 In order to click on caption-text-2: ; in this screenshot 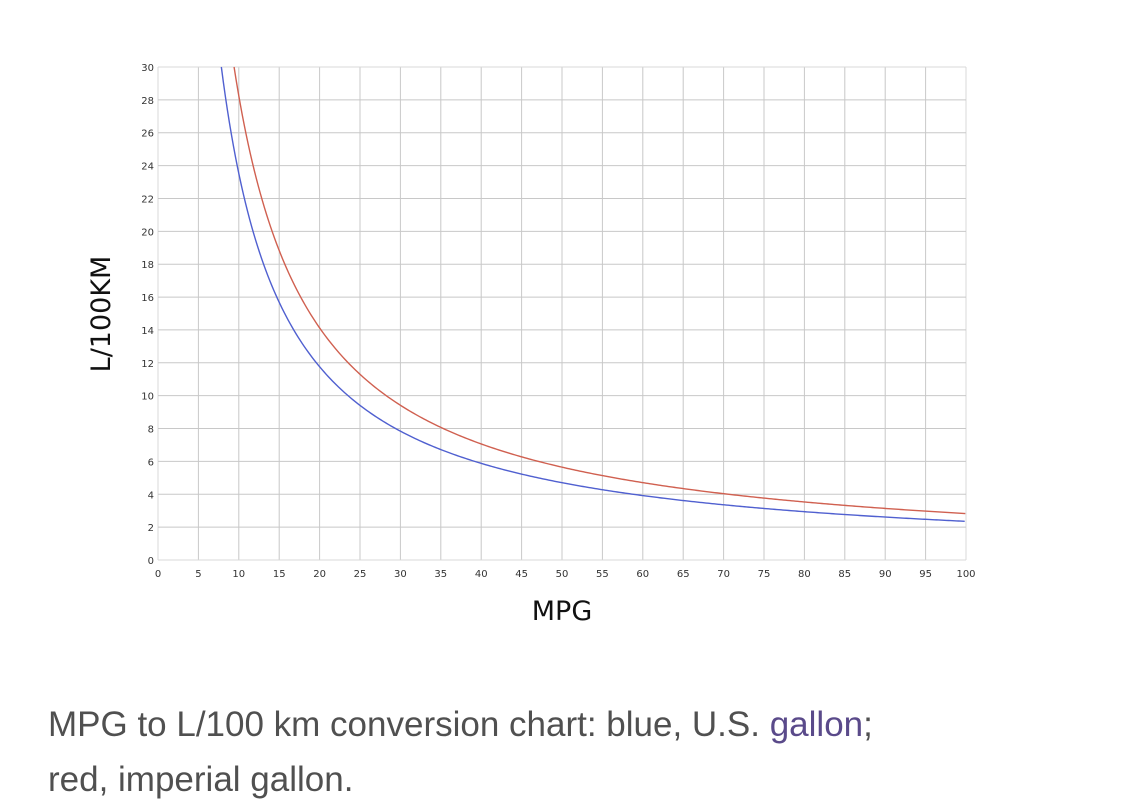, I will do `click(868, 724)`.